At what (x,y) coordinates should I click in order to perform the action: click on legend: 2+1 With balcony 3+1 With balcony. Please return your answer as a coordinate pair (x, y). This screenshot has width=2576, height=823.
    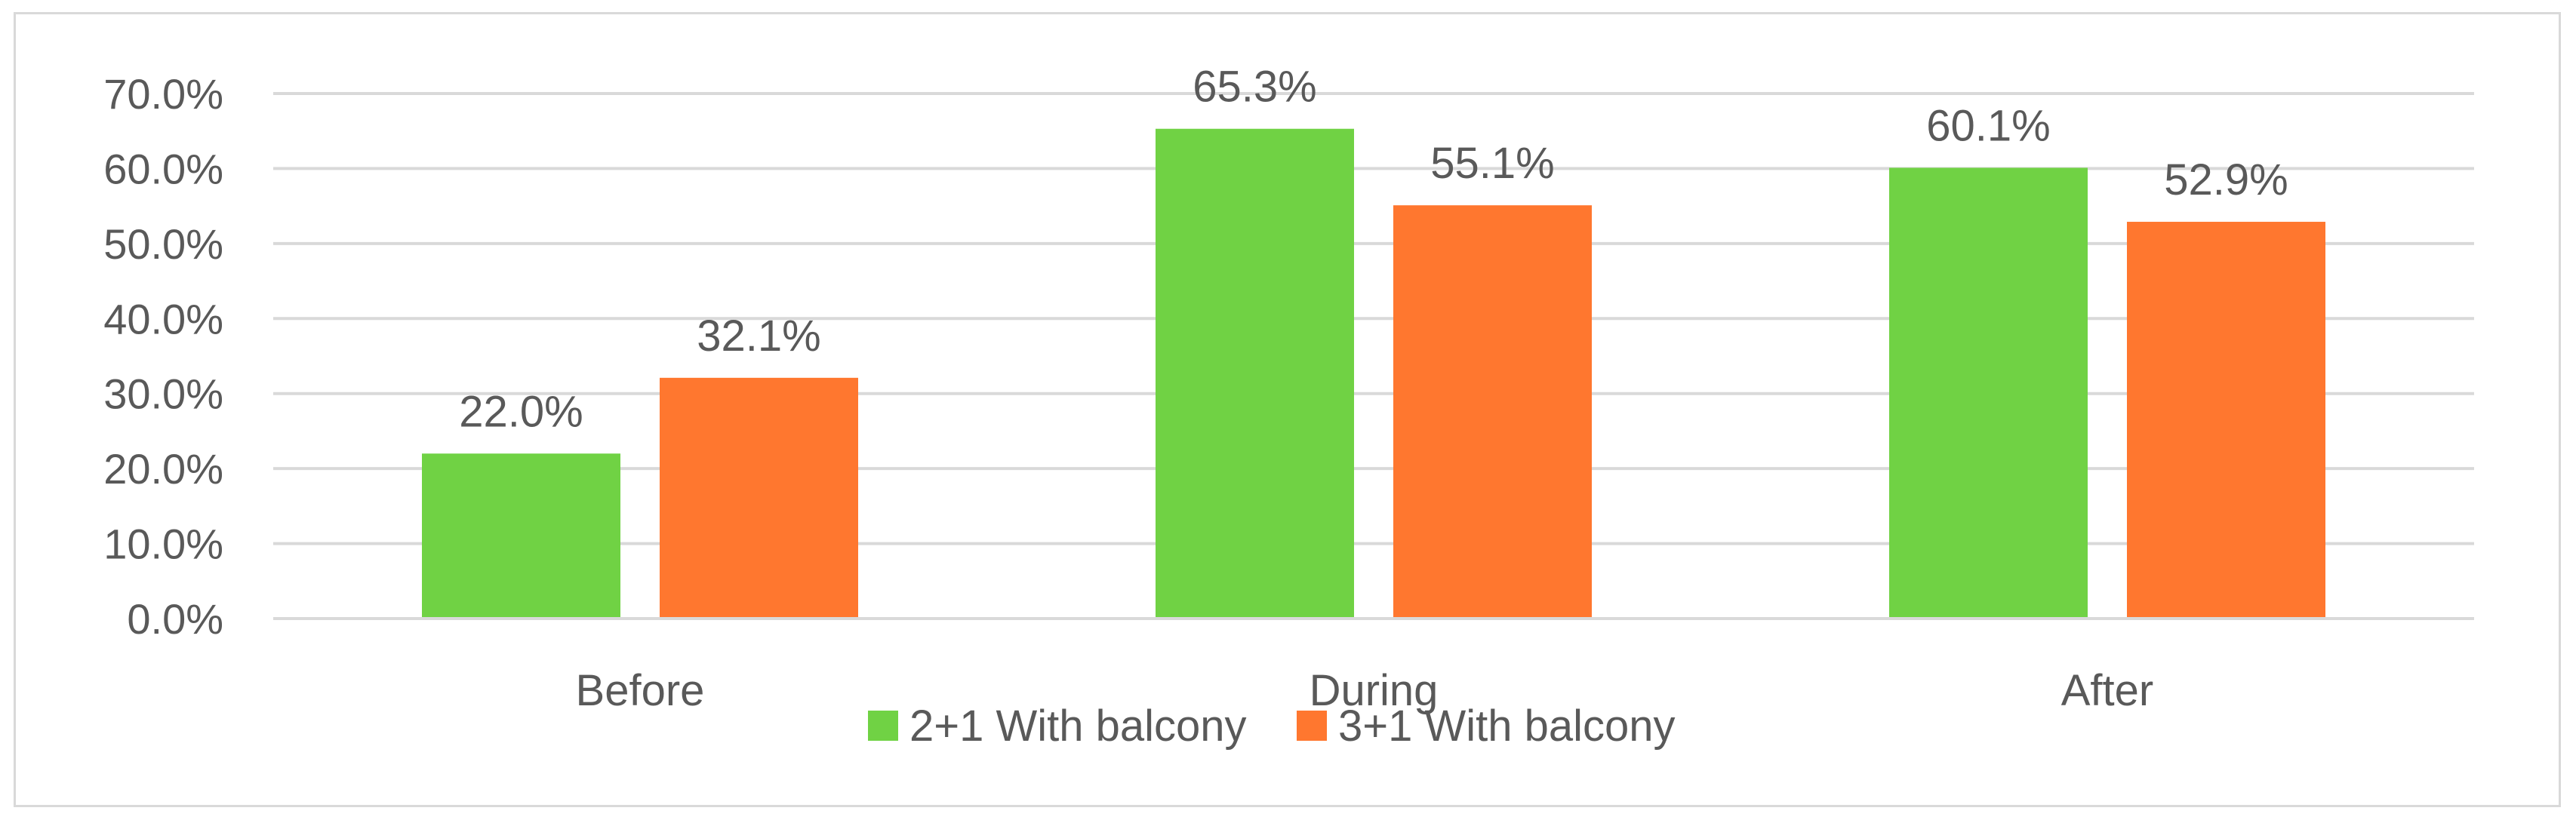
    Looking at the image, I should click on (1272, 726).